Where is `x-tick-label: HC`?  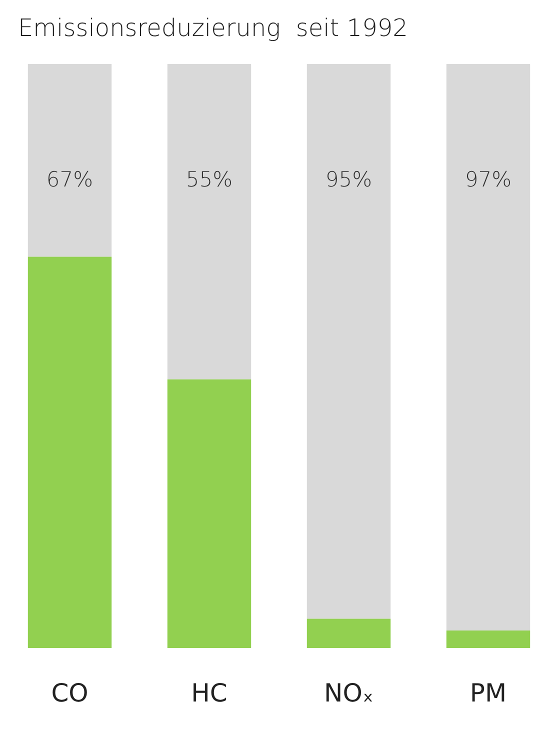 x-tick-label: HC is located at coordinates (209, 693).